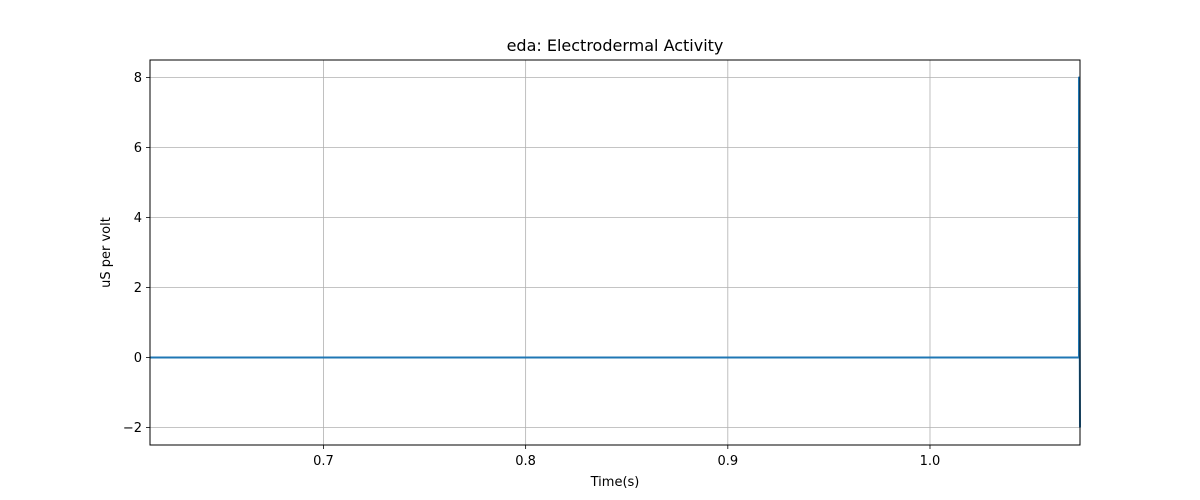 This screenshot has height=500, width=1200. I want to click on y-axis: −2 0 2 4 6 8, so click(136, 253).